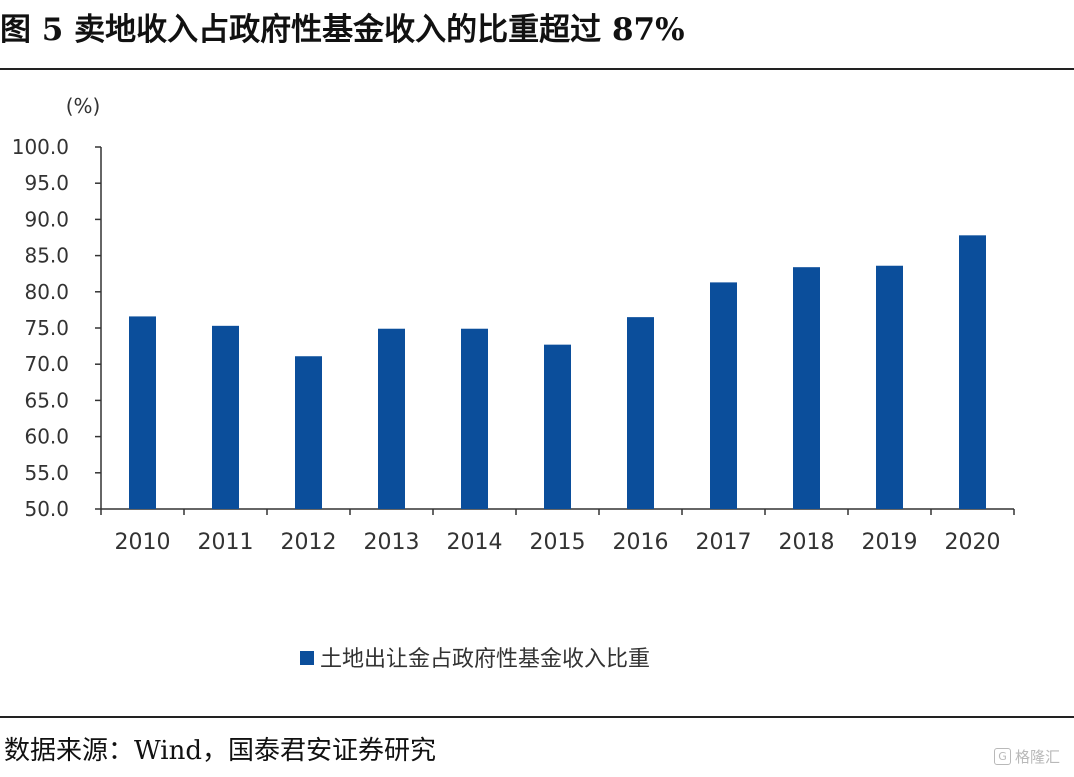  I want to click on x-tick-label: 2017, so click(724, 542).